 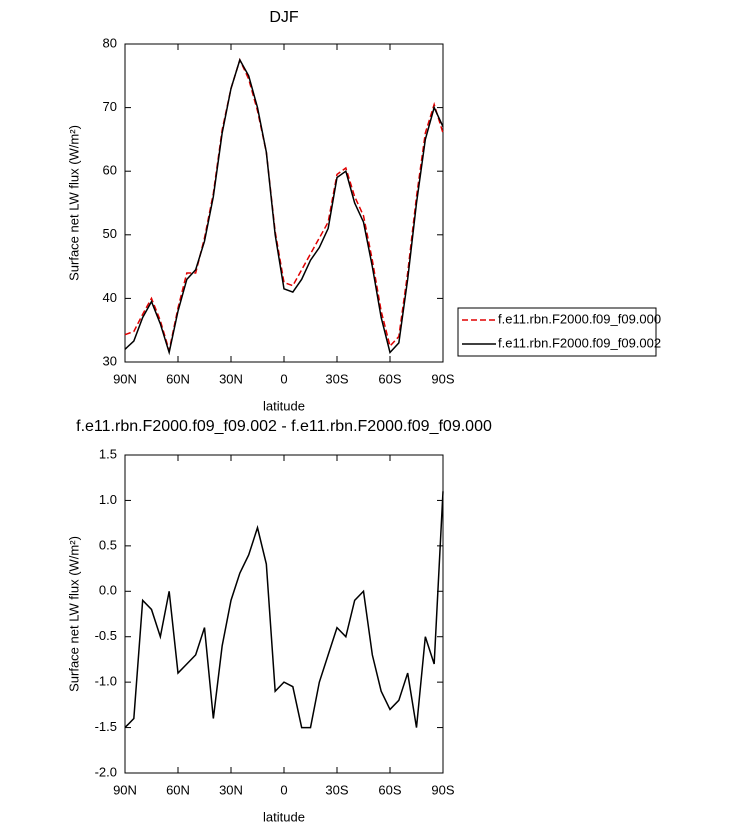 I want to click on y-tick-label: 60, so click(x=110, y=170).